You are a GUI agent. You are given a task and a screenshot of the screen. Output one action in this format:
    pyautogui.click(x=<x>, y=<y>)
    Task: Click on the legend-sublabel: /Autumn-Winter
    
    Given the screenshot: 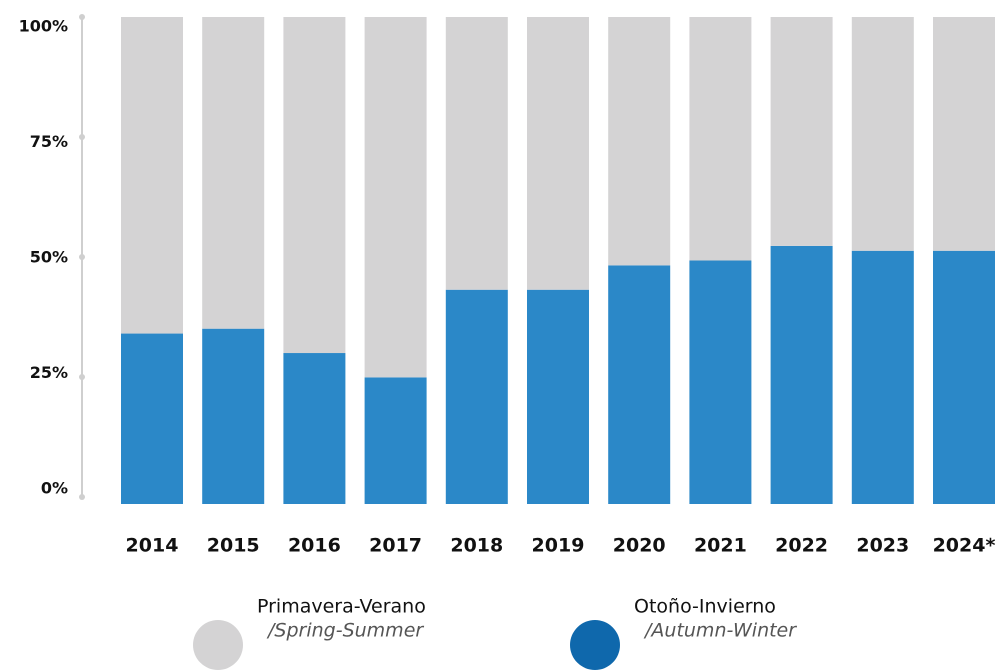 What is the action you would take?
    pyautogui.click(x=720, y=631)
    